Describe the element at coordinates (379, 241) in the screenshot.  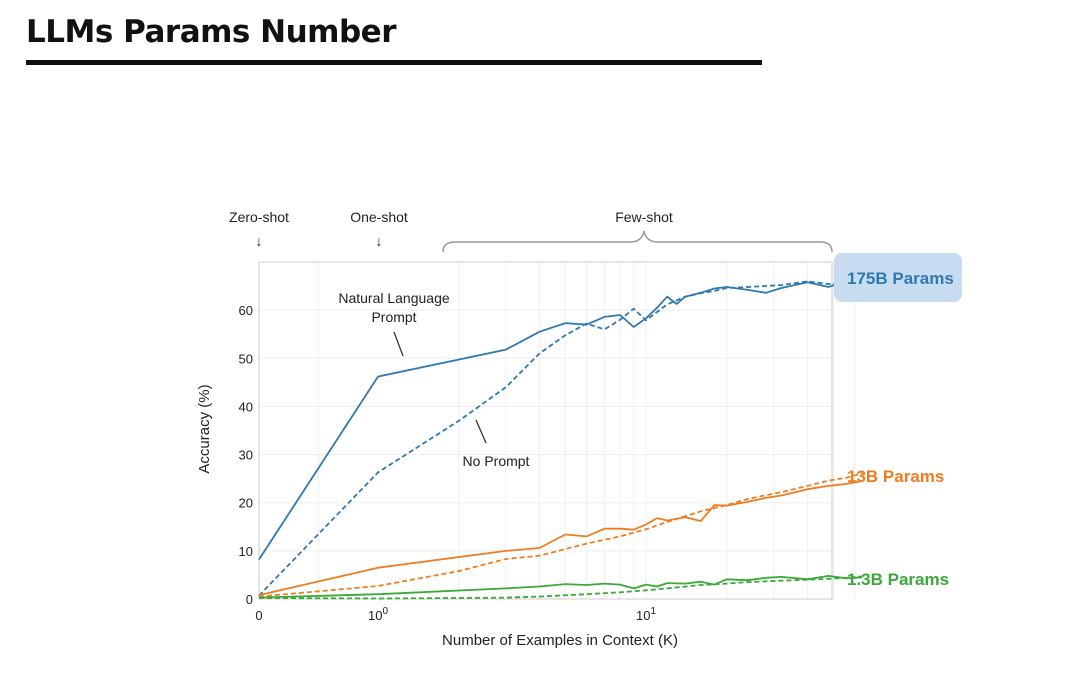
I see `one-shot-arrow: ↓` at that location.